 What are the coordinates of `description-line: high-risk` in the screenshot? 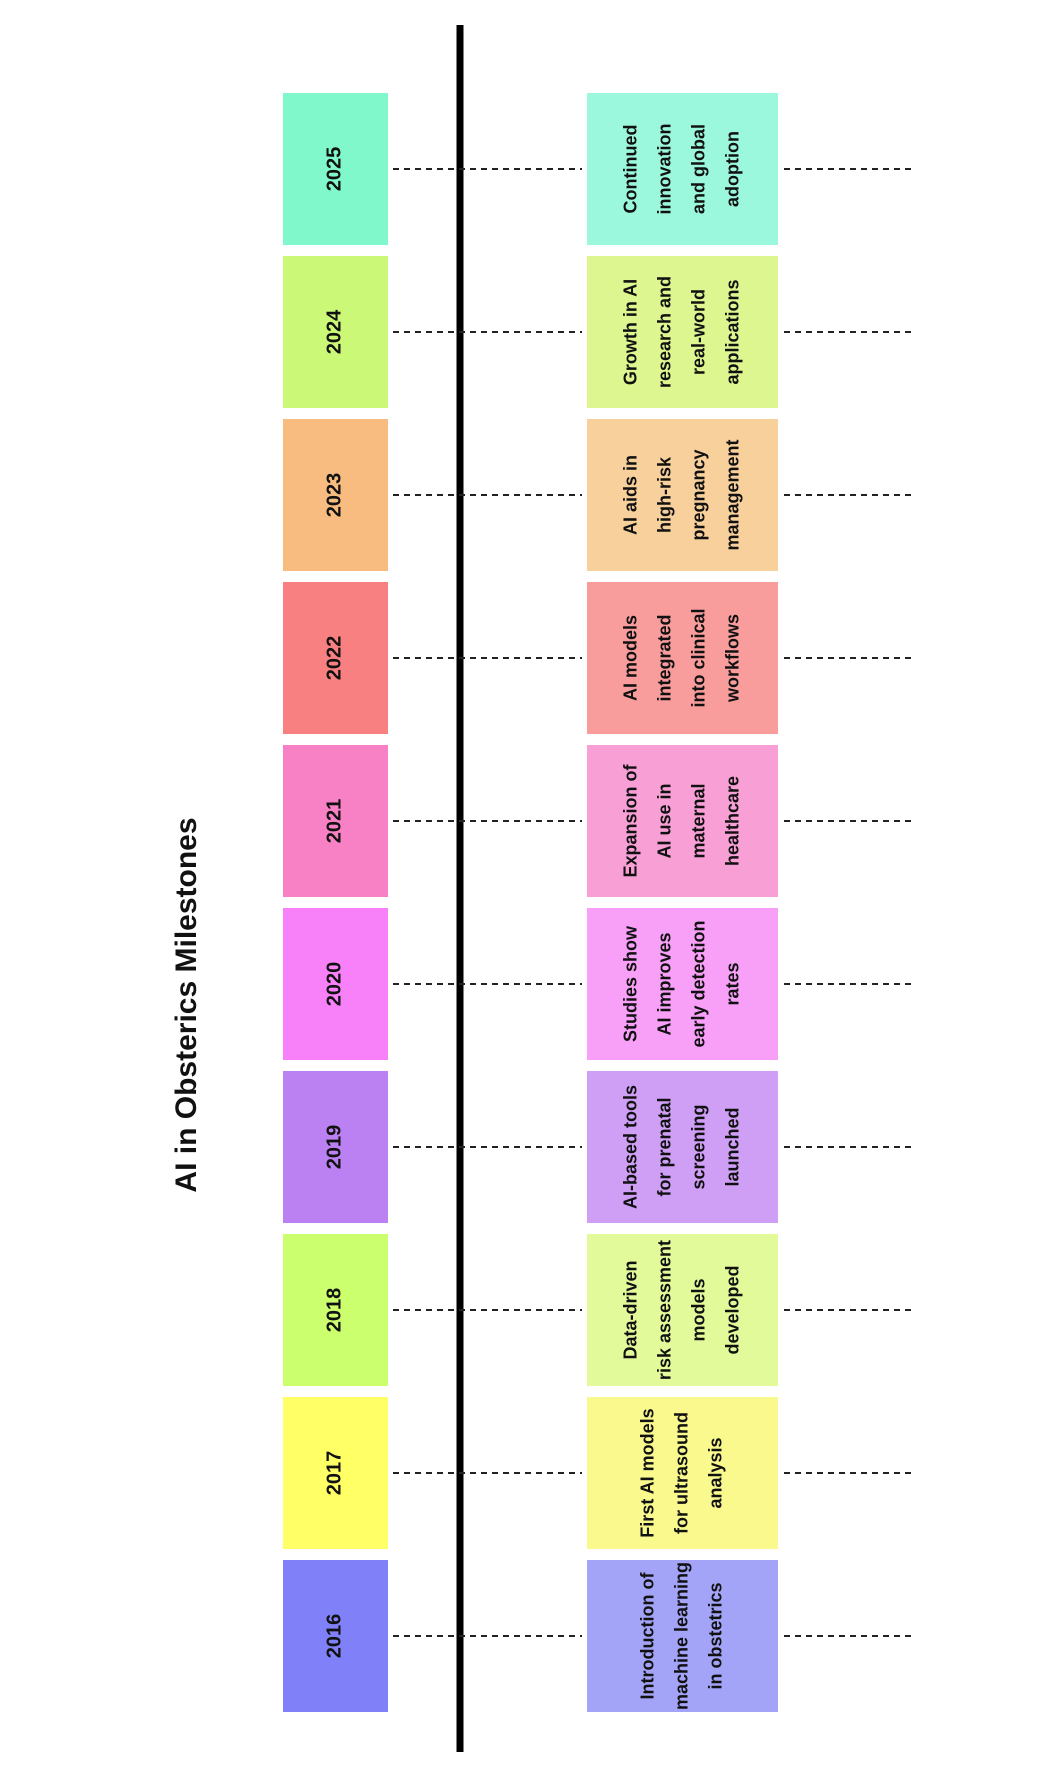 It's located at (664, 494).